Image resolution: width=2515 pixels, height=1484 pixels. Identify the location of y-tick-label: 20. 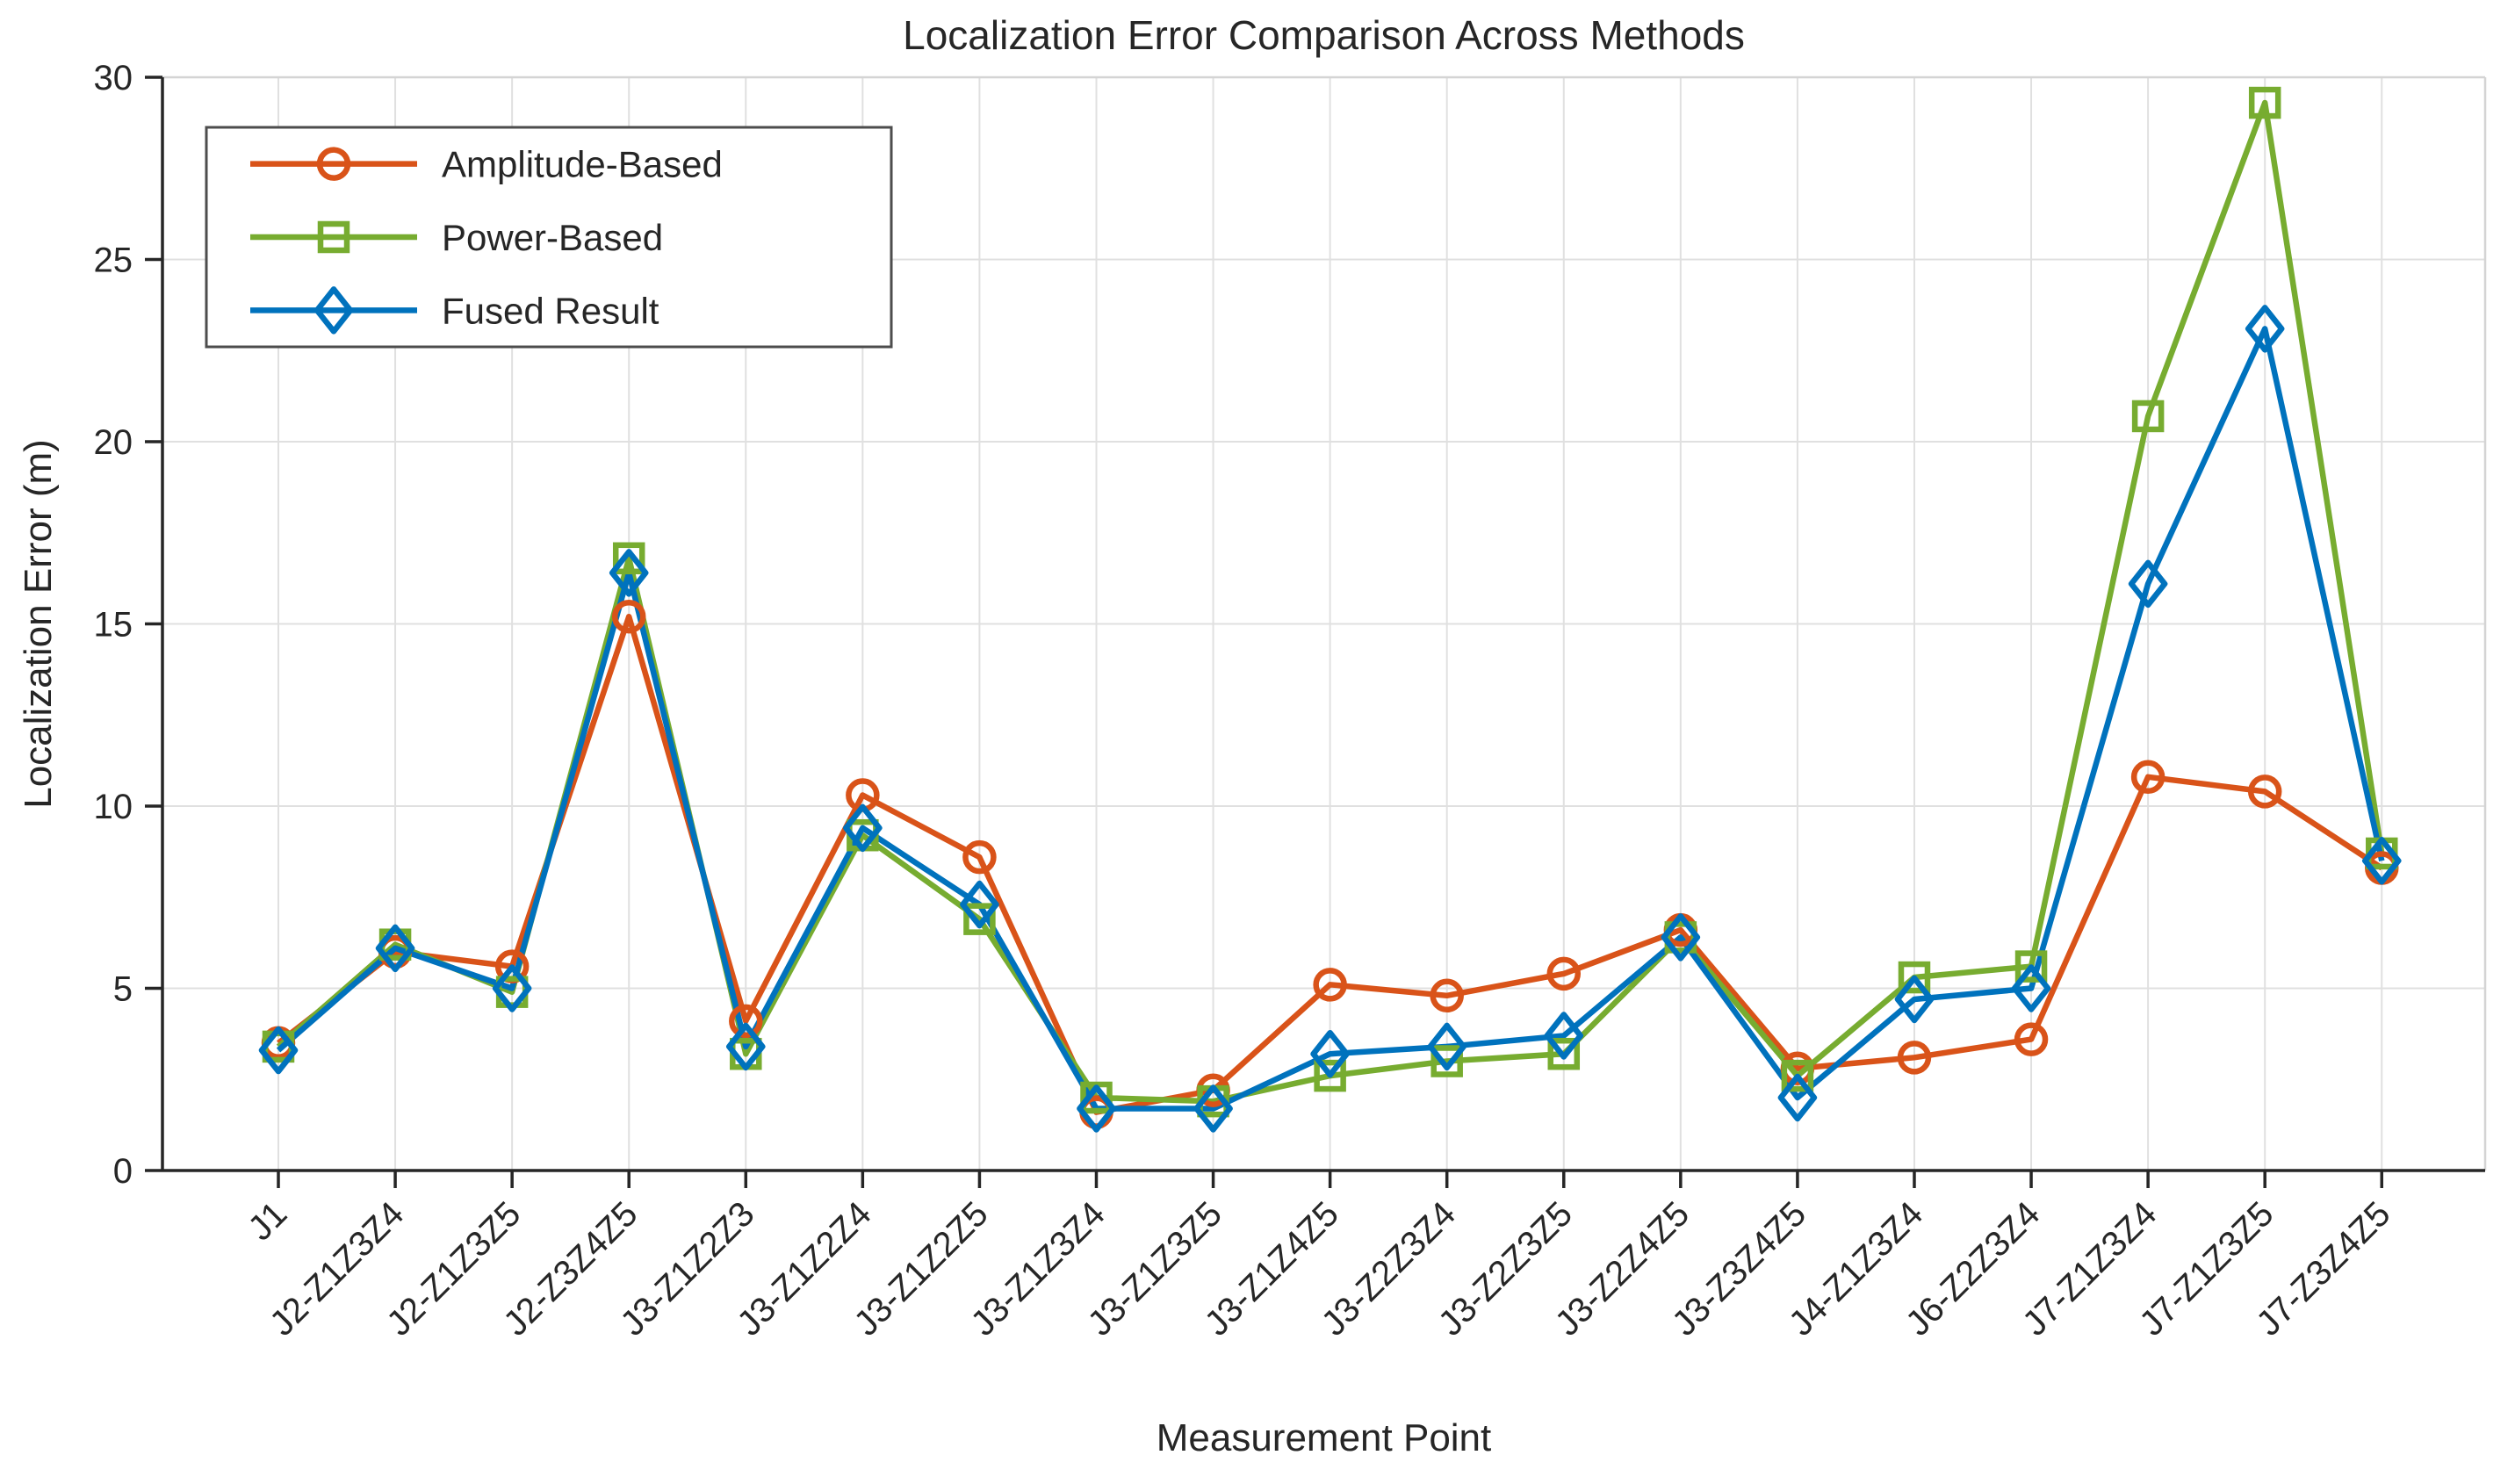
(113, 442).